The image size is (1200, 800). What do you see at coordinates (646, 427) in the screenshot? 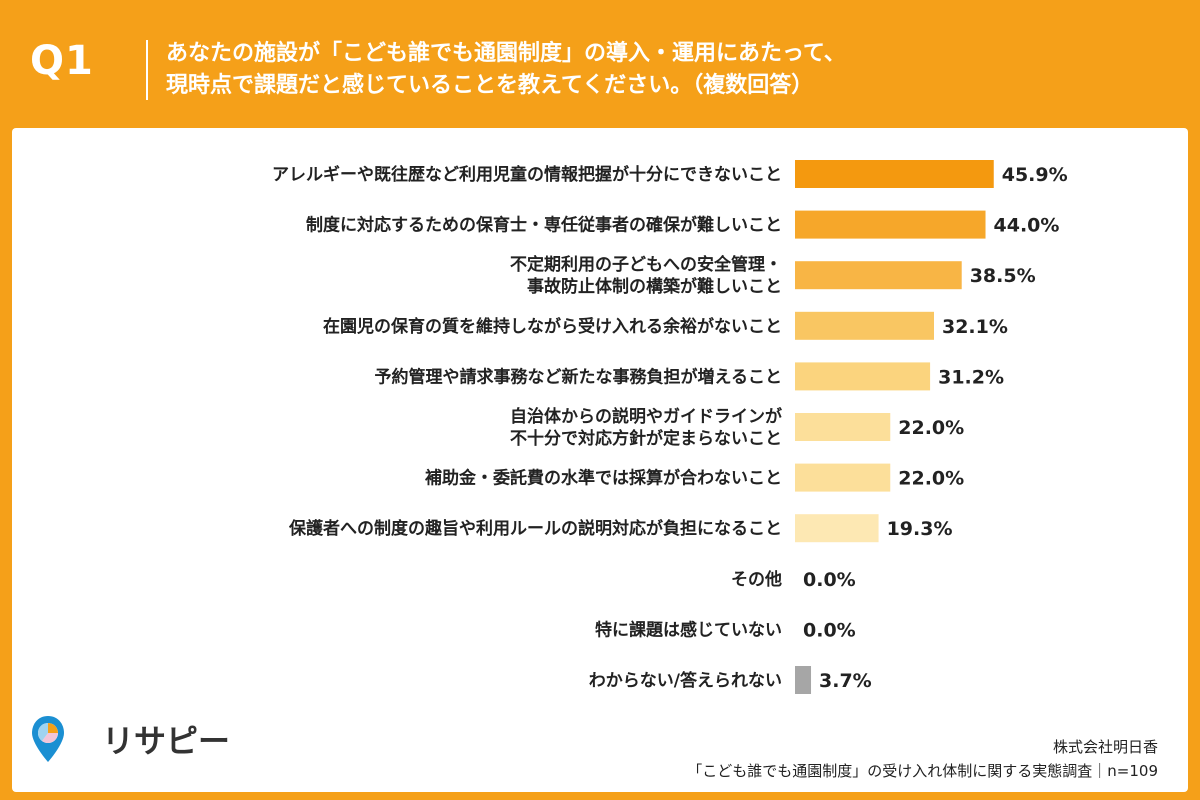
I see `category-label-5: 自治体からの説明やガイドラインが不十分で対応方針が定まらないこと` at bounding box center [646, 427].